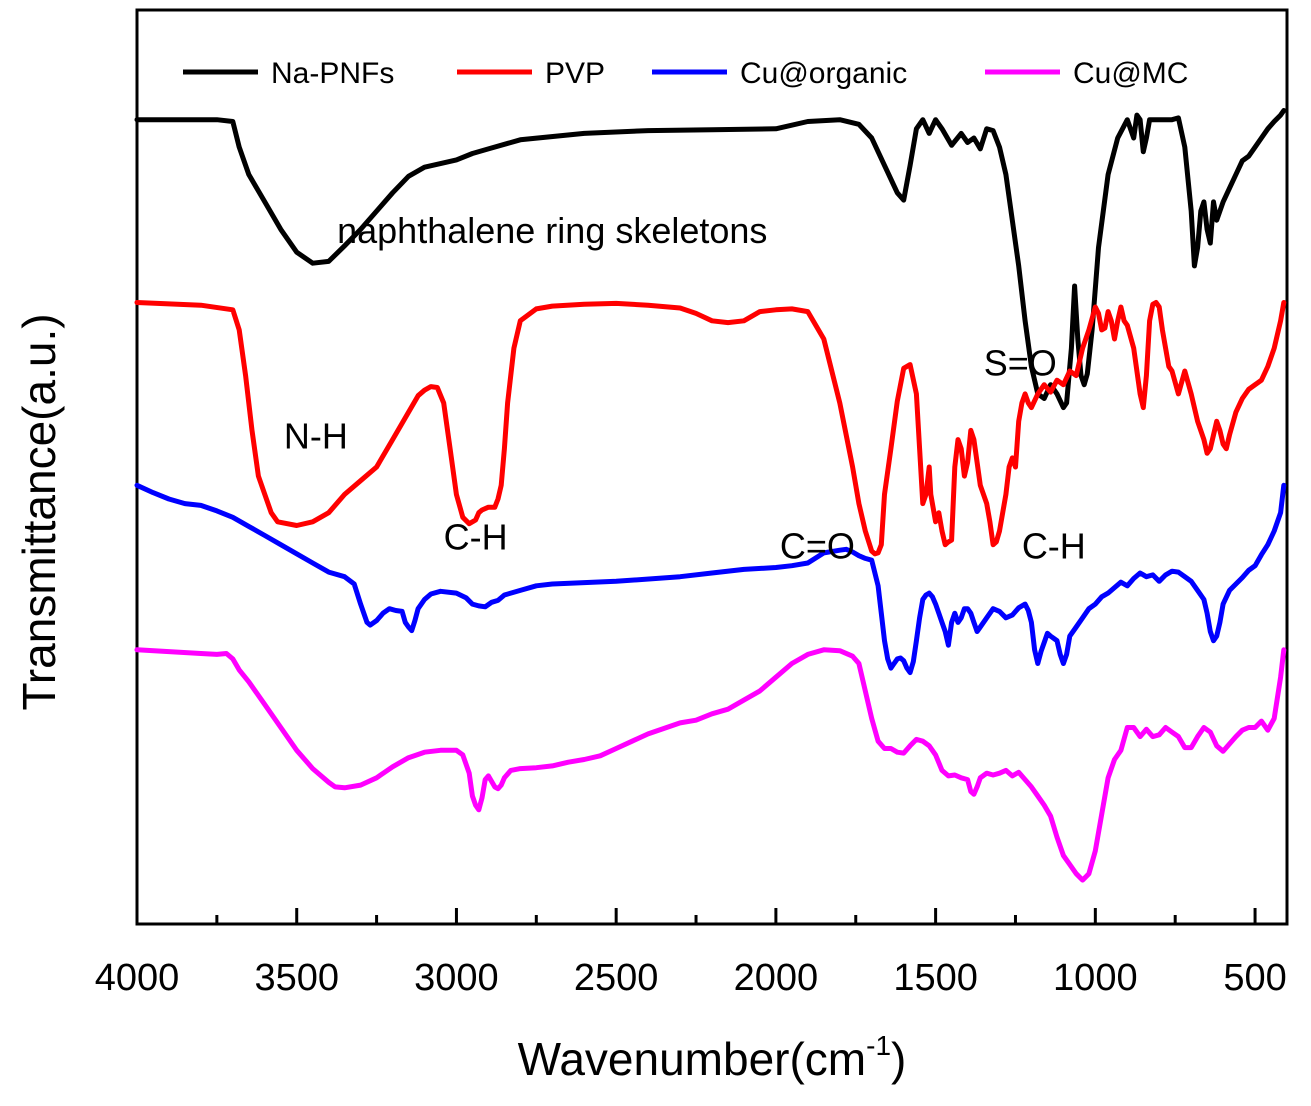 The width and height of the screenshot is (1311, 1106). I want to click on x-tick-label-1500: 1500, so click(935, 978).